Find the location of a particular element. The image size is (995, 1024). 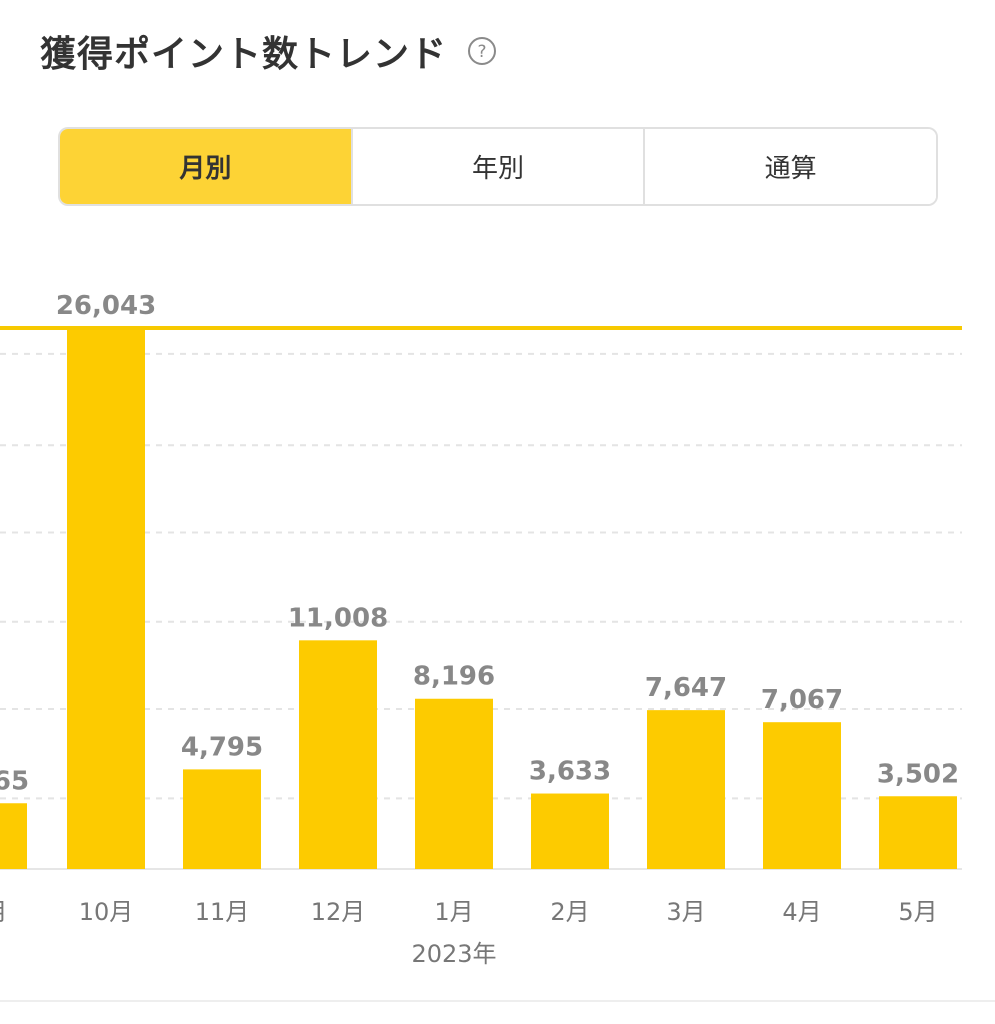

x-tick-label: 2月 is located at coordinates (569, 912).